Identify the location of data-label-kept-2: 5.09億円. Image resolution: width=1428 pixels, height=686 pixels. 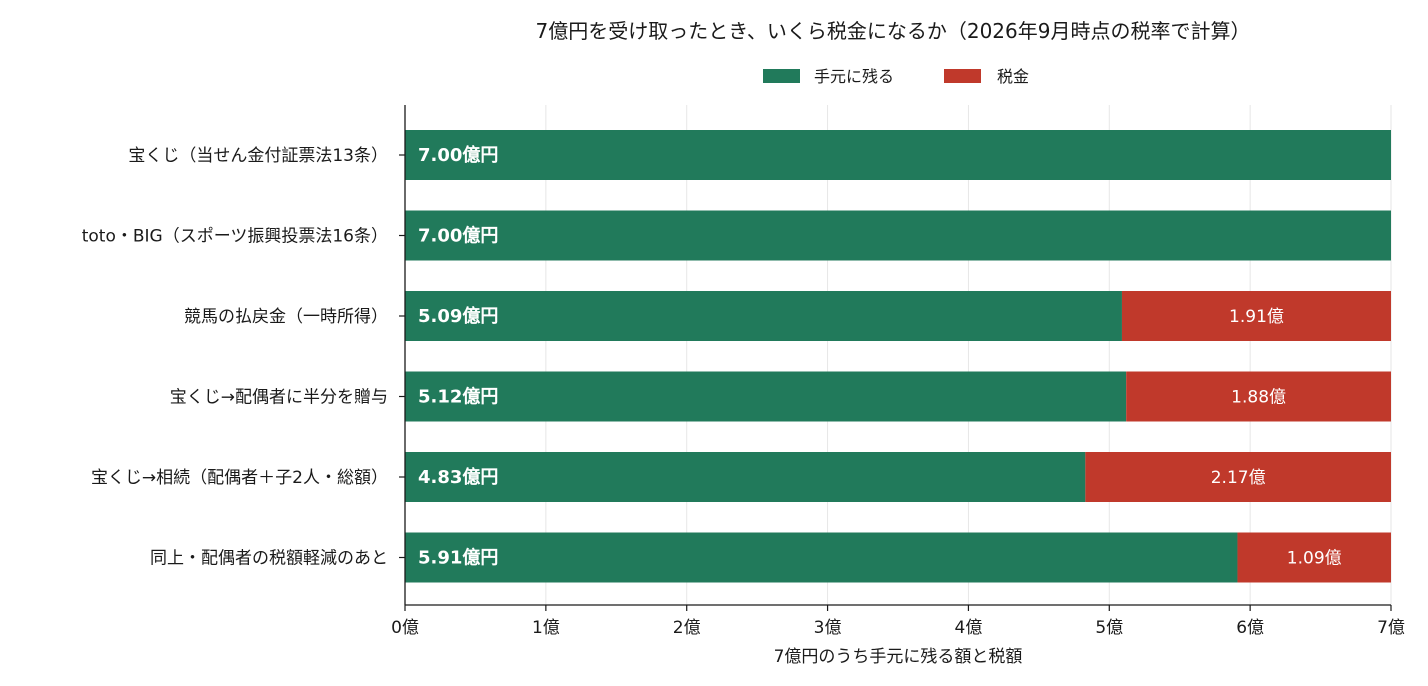
(458, 316).